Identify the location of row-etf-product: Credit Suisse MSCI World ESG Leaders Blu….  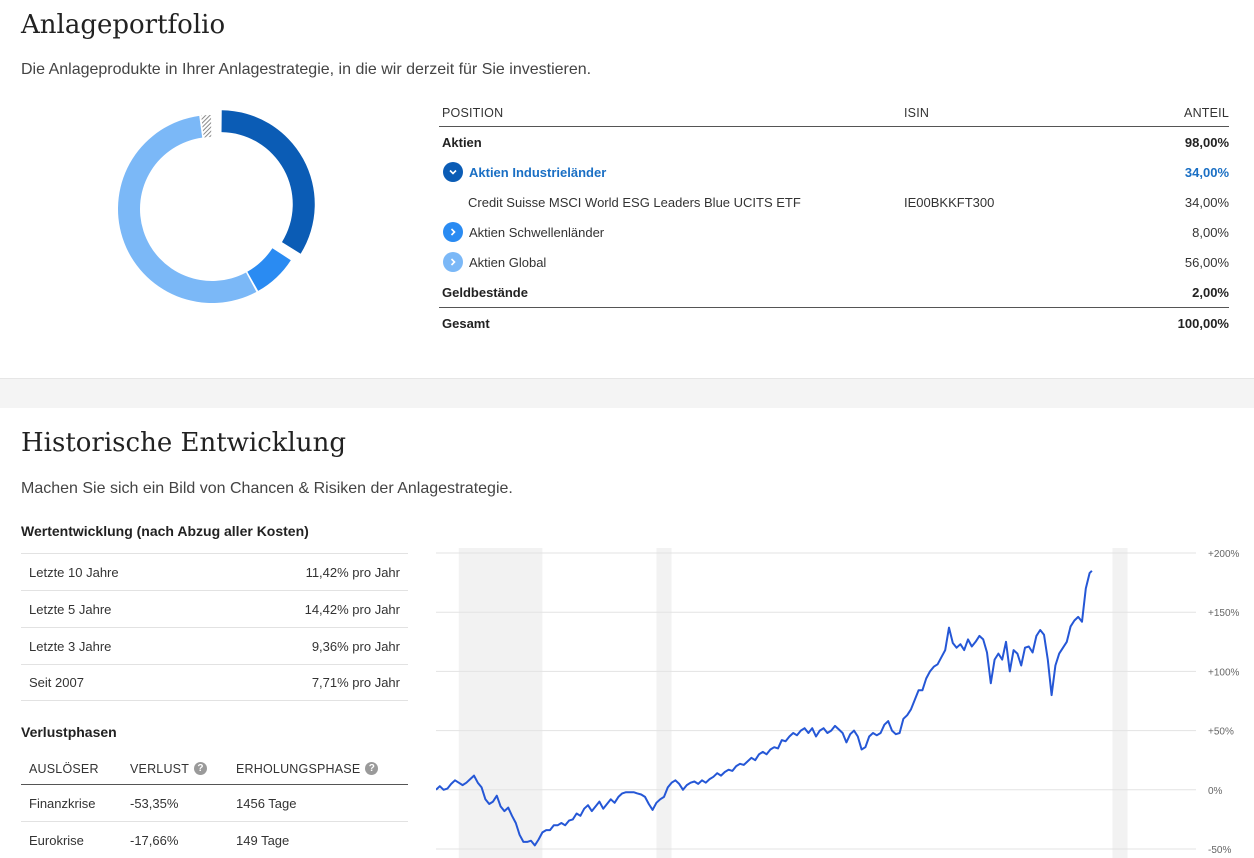
(834, 202).